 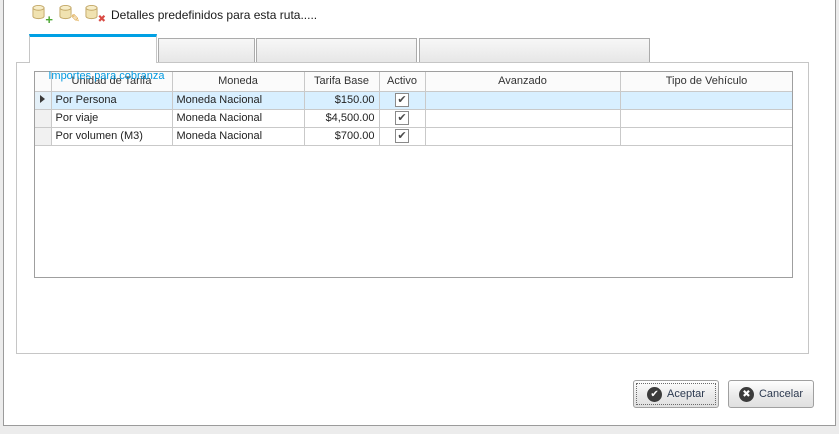 What do you see at coordinates (342, 82) in the screenshot?
I see `col-header-tarifa-base: Tarifa Base` at bounding box center [342, 82].